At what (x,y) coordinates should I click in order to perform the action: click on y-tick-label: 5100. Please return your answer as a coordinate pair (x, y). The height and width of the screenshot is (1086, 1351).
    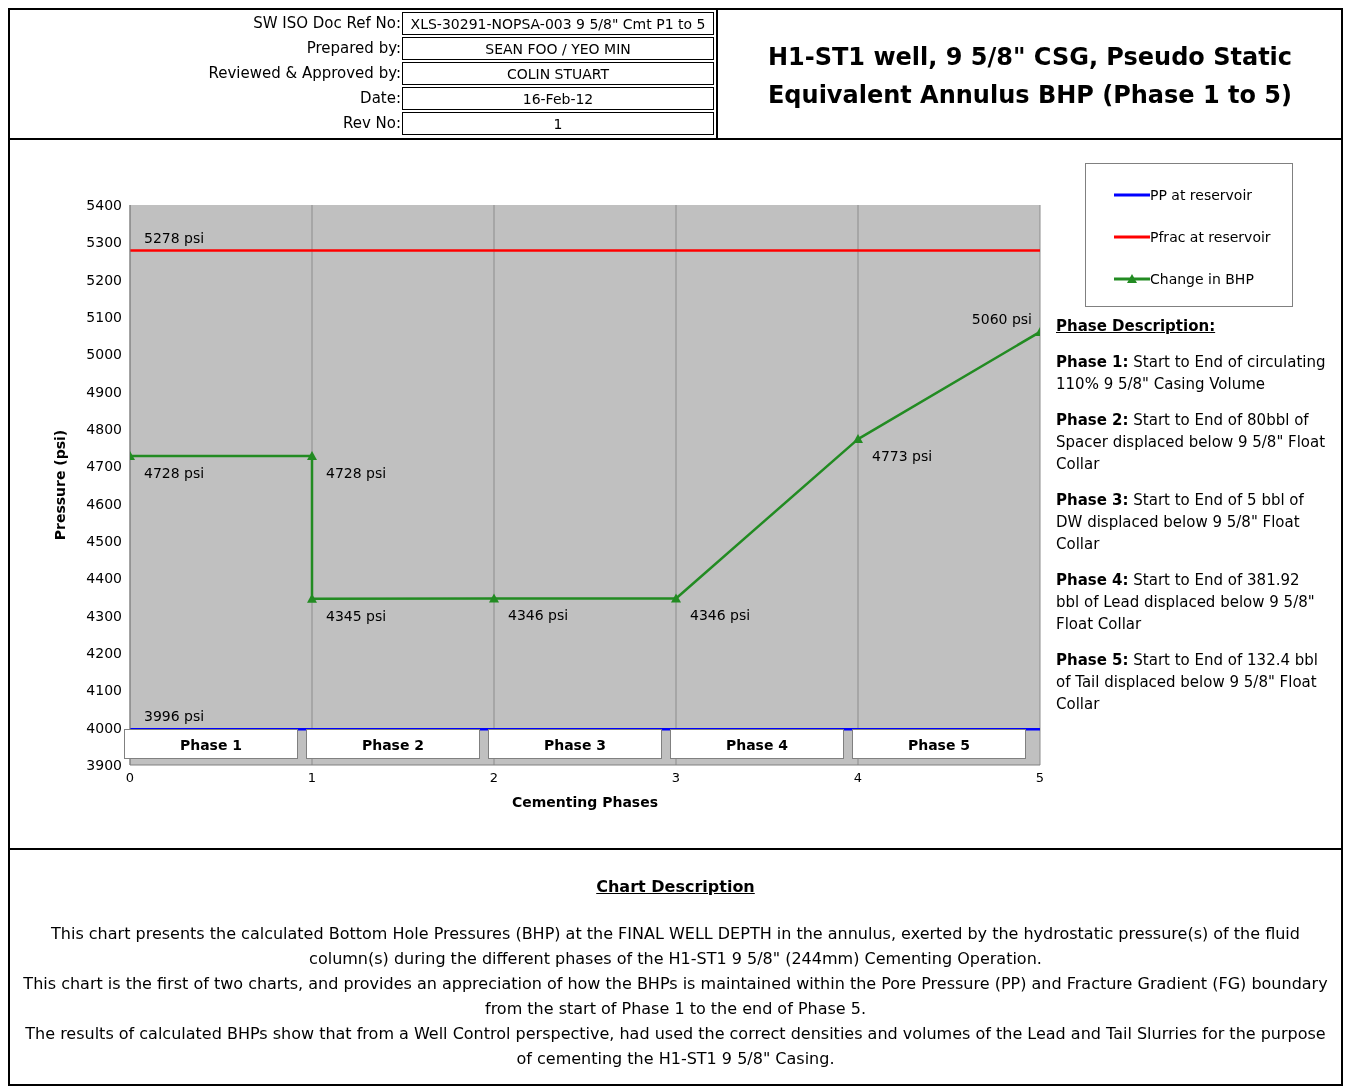
    Looking at the image, I should click on (104, 316).